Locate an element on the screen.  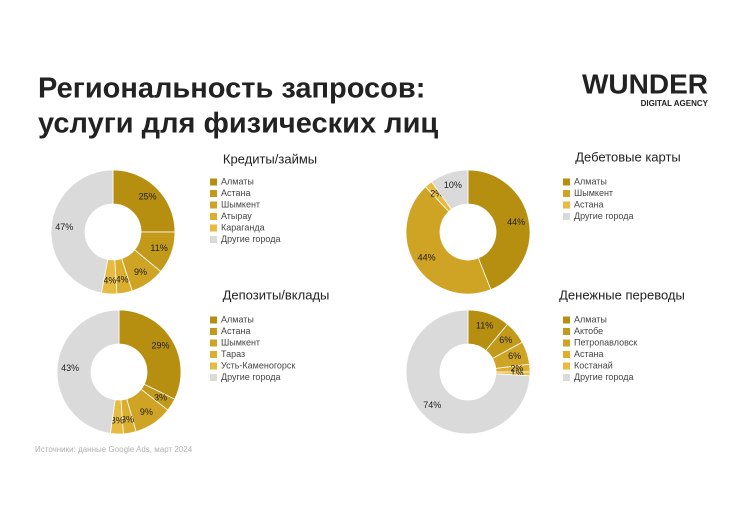
data-label: 43% is located at coordinates (70, 368).